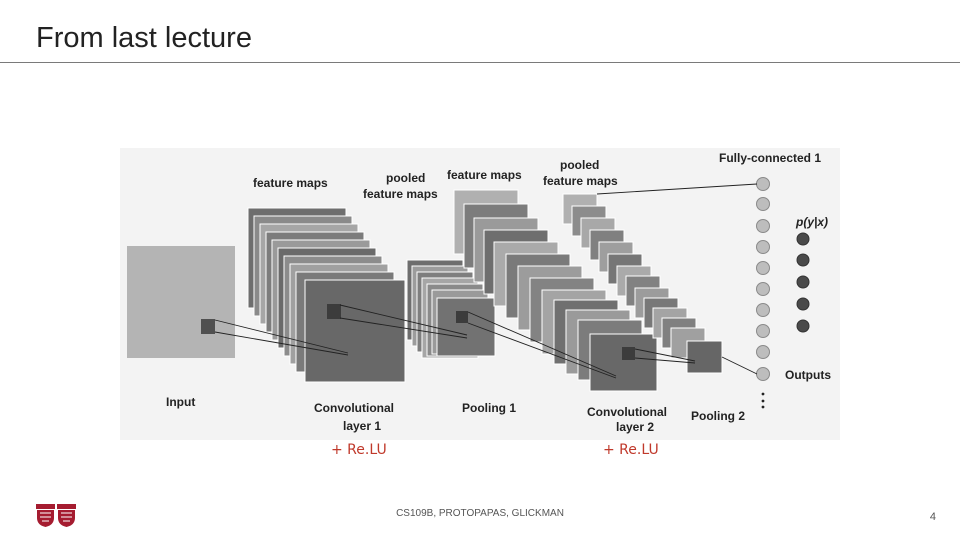  I want to click on pooled-label-2-line2: feature maps, so click(580, 181).